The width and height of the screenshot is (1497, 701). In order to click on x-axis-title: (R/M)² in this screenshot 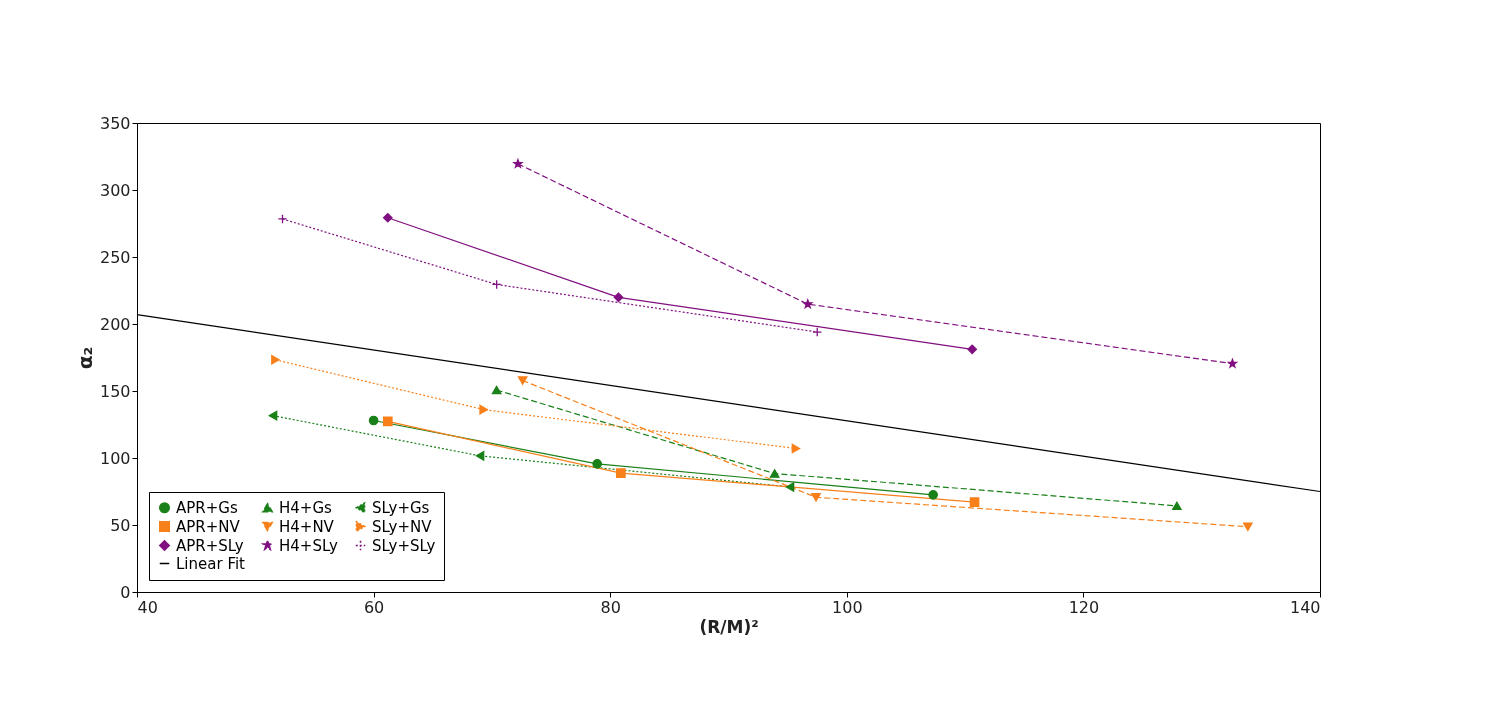, I will do `click(729, 626)`.